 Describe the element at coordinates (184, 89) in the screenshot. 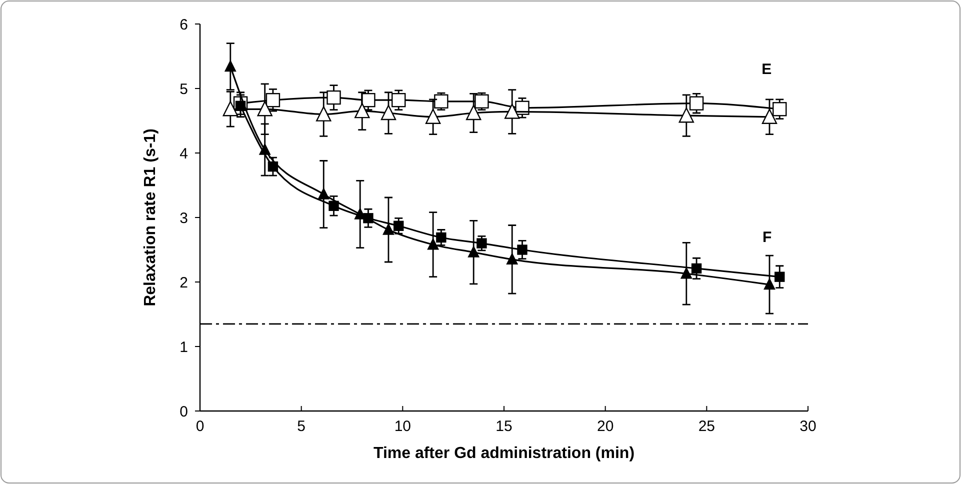

I see `y-tick-label: 5` at that location.